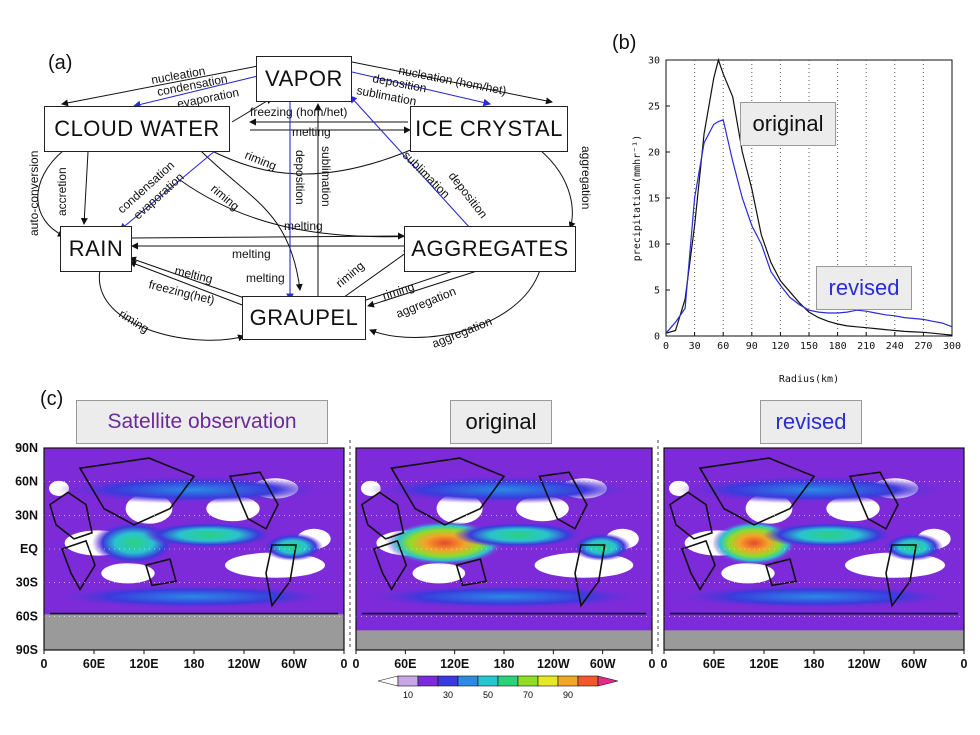  What do you see at coordinates (780, 346) in the screenshot?
I see `x-tick-label: 120` at bounding box center [780, 346].